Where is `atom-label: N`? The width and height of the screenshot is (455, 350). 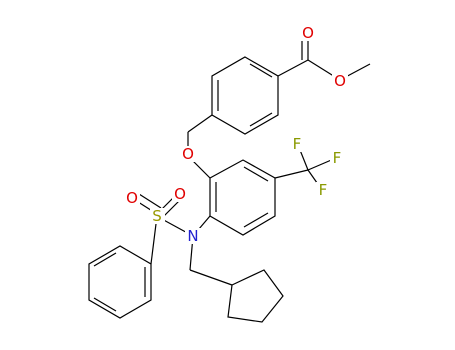 atom-label: N is located at coordinates (192, 236).